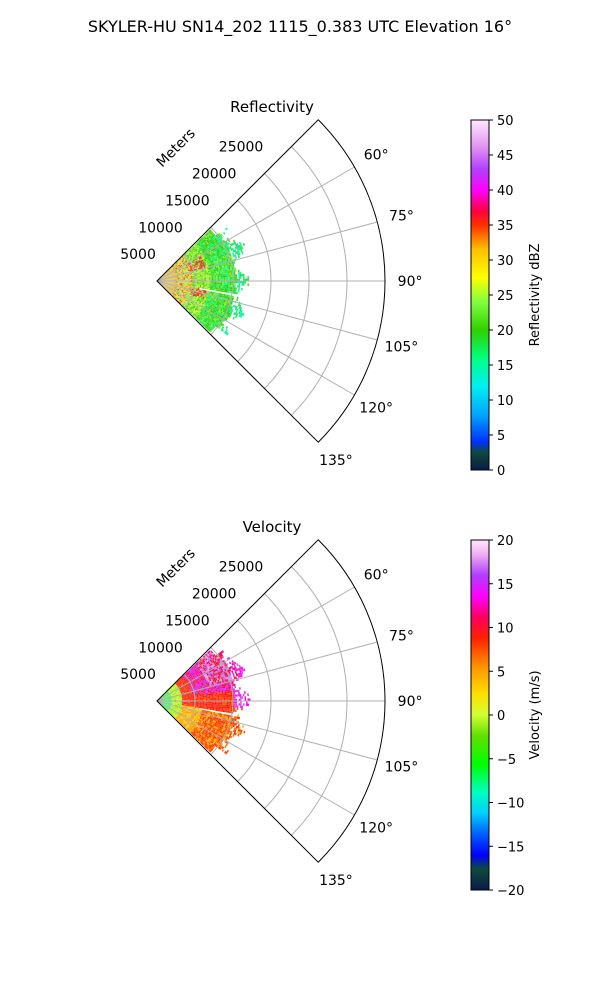 This screenshot has width=600, height=1000. I want to click on reflectivity-angle-tick-label: 120°, so click(376, 409).